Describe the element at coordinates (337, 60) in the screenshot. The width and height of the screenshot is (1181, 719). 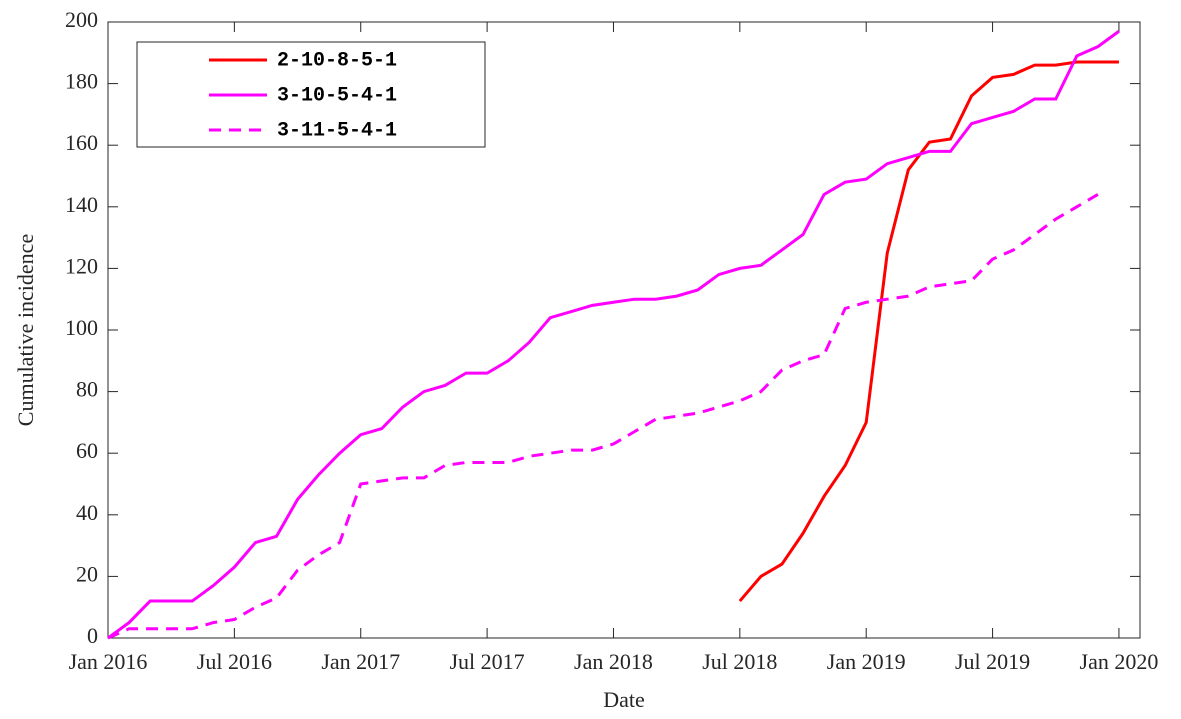
I see `legend-label: 2-10-8-5-1` at that location.